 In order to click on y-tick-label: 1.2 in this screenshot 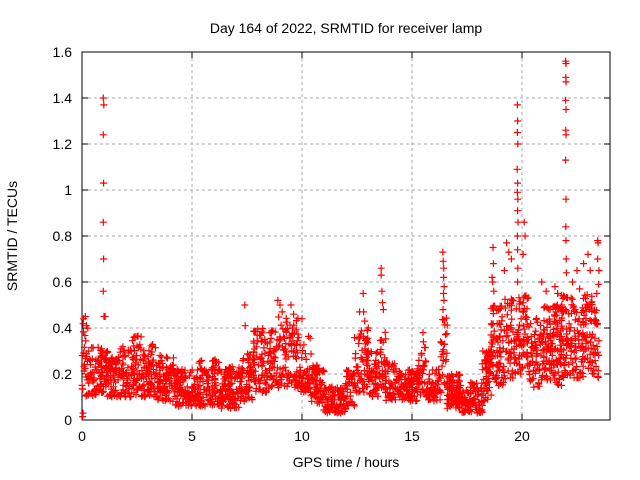, I will do `click(63, 144)`.